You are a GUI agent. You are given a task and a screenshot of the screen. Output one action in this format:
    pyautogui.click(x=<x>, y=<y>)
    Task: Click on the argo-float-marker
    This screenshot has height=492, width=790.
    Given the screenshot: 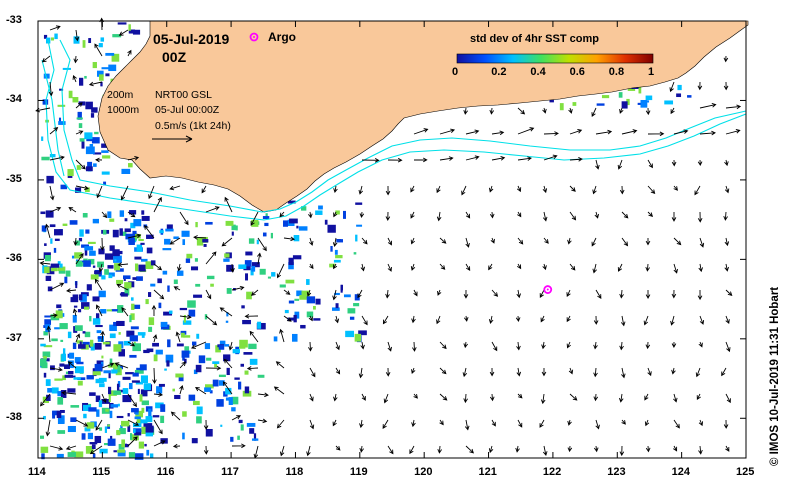 What is the action you would take?
    pyautogui.click(x=548, y=289)
    